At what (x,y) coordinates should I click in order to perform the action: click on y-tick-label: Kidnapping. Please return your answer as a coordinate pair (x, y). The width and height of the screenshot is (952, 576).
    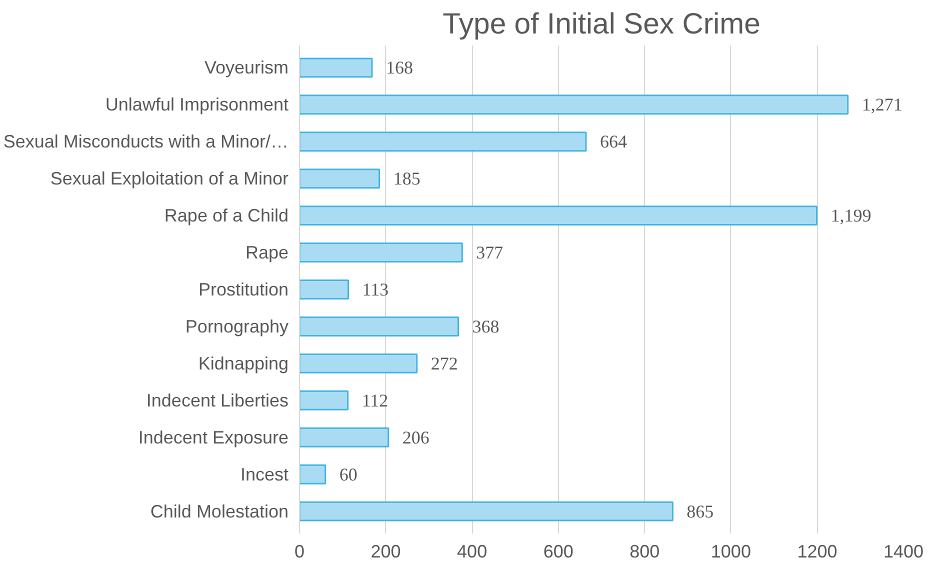
    Looking at the image, I should click on (243, 363).